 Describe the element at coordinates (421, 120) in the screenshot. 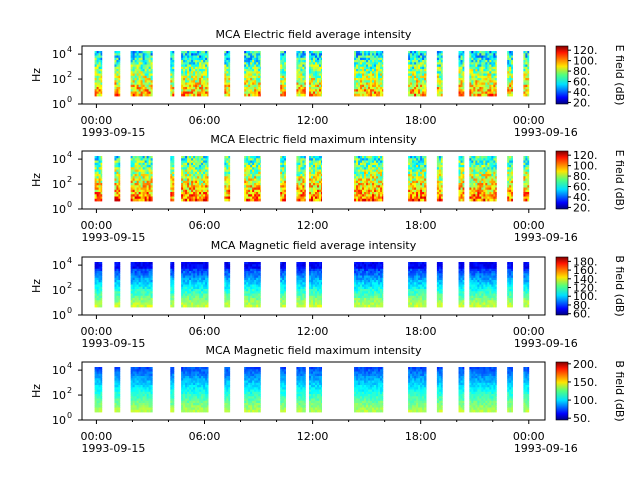

I see `x-tick-label: 18:00` at that location.